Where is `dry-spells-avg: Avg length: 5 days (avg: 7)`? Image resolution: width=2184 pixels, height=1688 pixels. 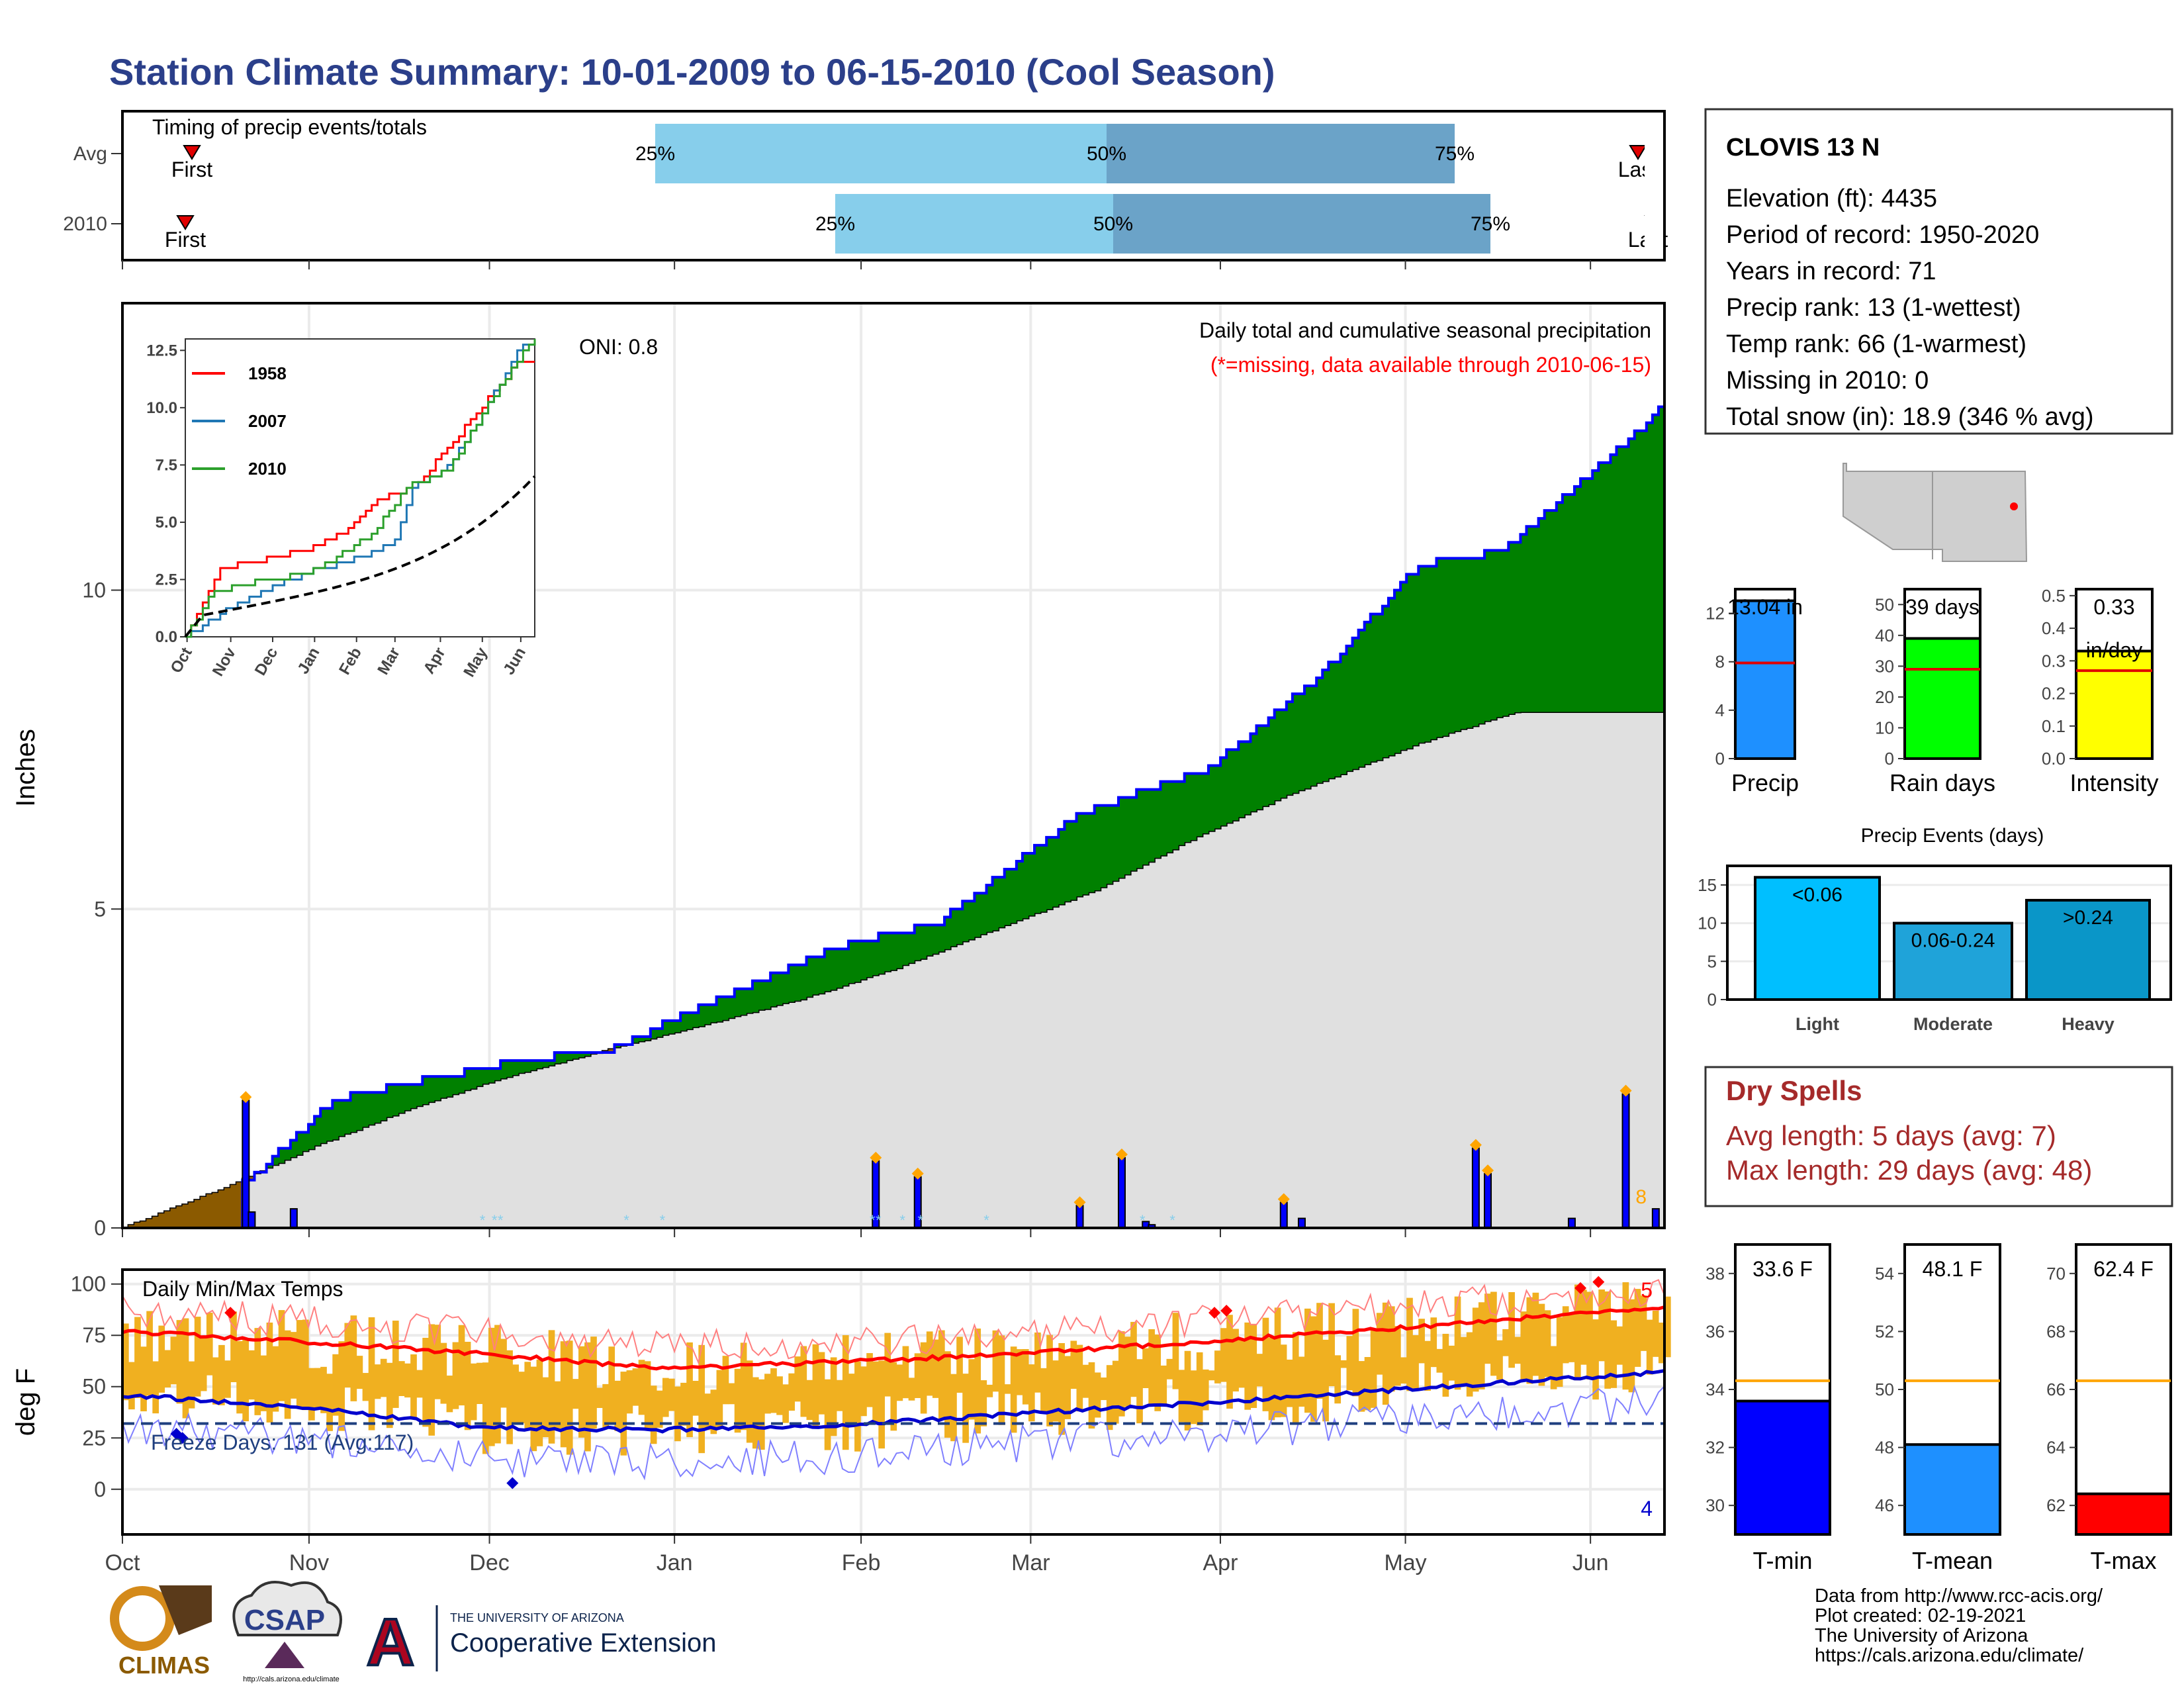
dry-spells-avg: Avg length: 5 days (avg: 7) is located at coordinates (1891, 1135).